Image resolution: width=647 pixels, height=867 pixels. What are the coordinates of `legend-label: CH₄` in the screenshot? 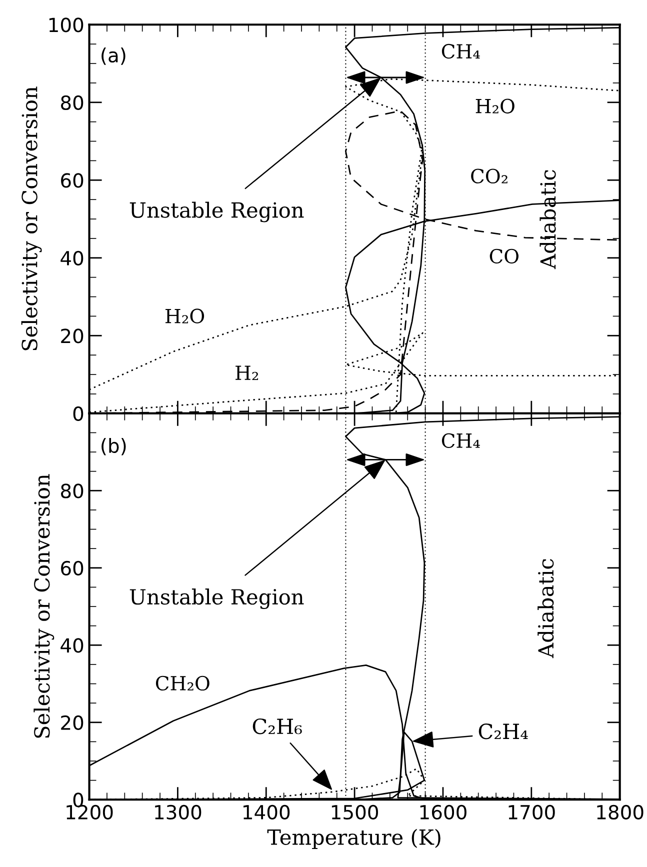 It's located at (461, 51).